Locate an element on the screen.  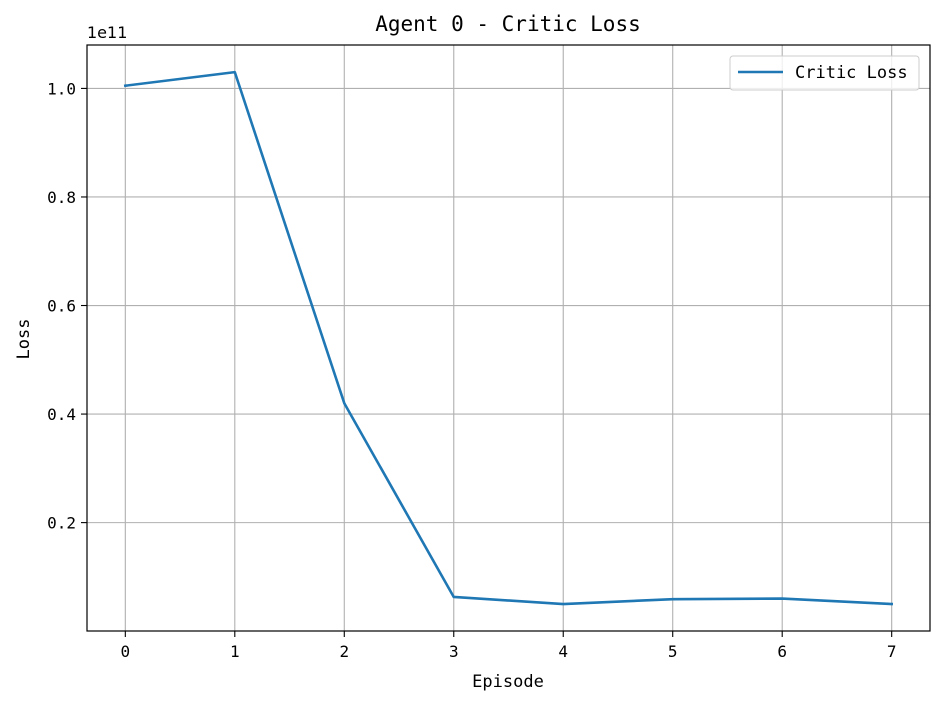
y-tick-label: 1.0 is located at coordinates (61, 88).